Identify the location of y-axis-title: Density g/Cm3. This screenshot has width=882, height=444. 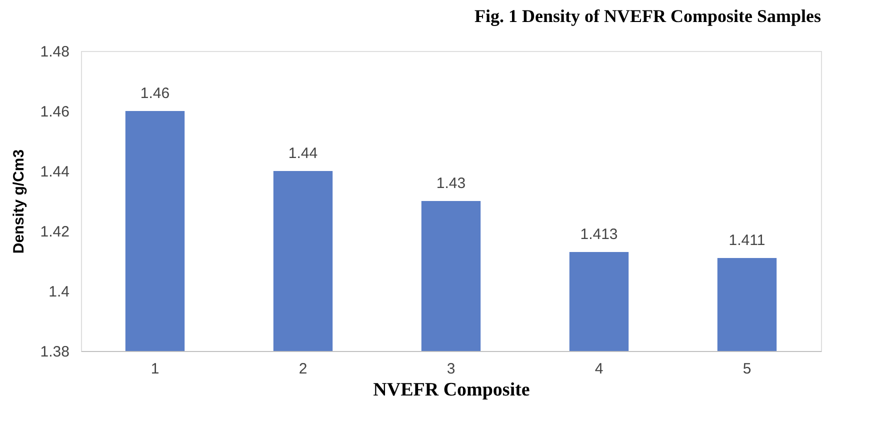
(19, 201).